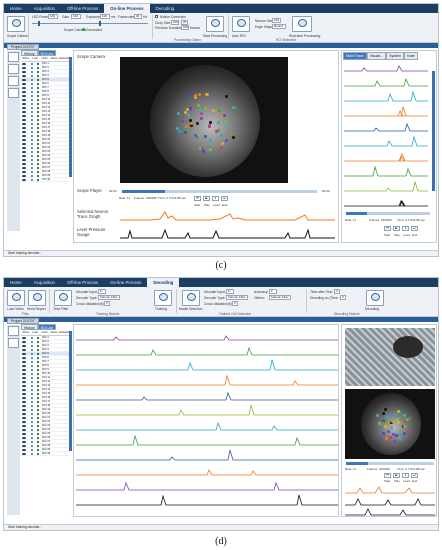 This screenshot has height=550, width=442. I want to click on table-row: ROI 9, so click(45, 96).